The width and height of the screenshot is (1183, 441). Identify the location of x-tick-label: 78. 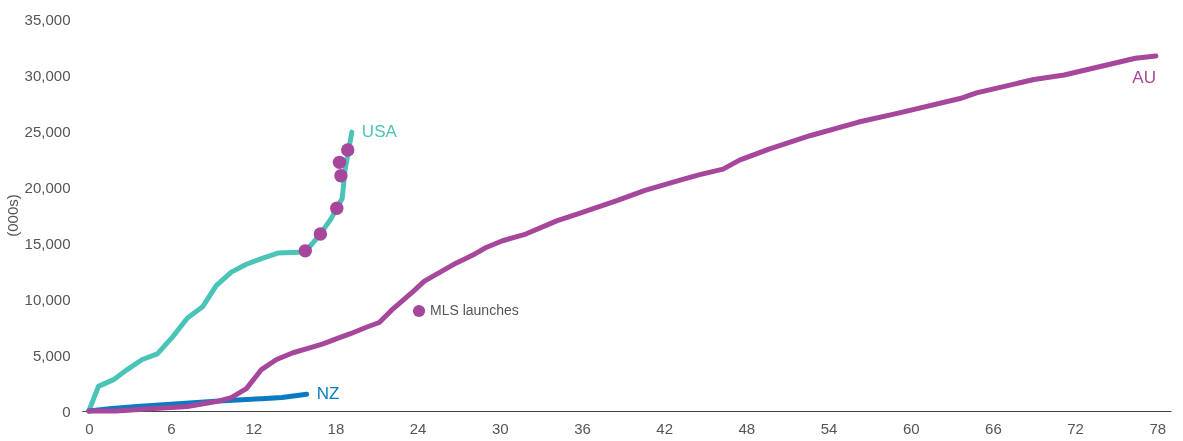
(1158, 428).